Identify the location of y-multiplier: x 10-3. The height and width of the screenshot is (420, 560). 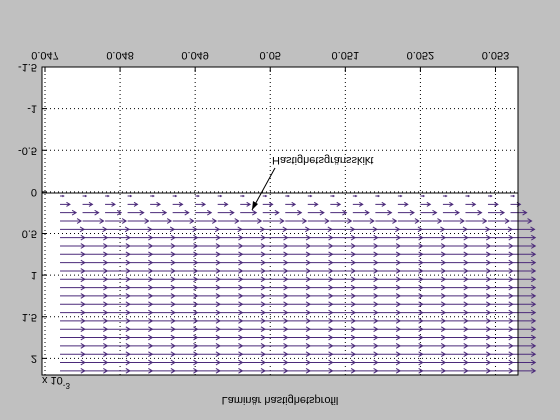
(56, 382).